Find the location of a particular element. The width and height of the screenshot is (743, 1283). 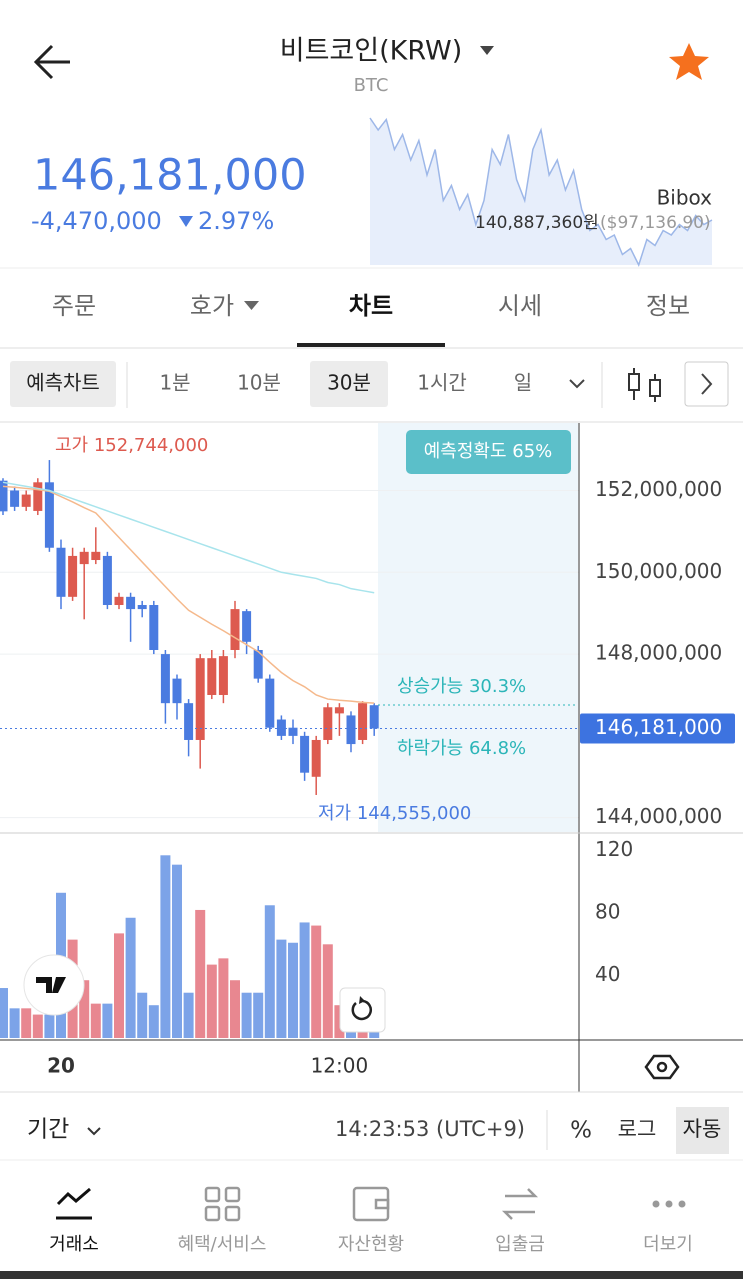

subtitle: BTC is located at coordinates (371, 85).